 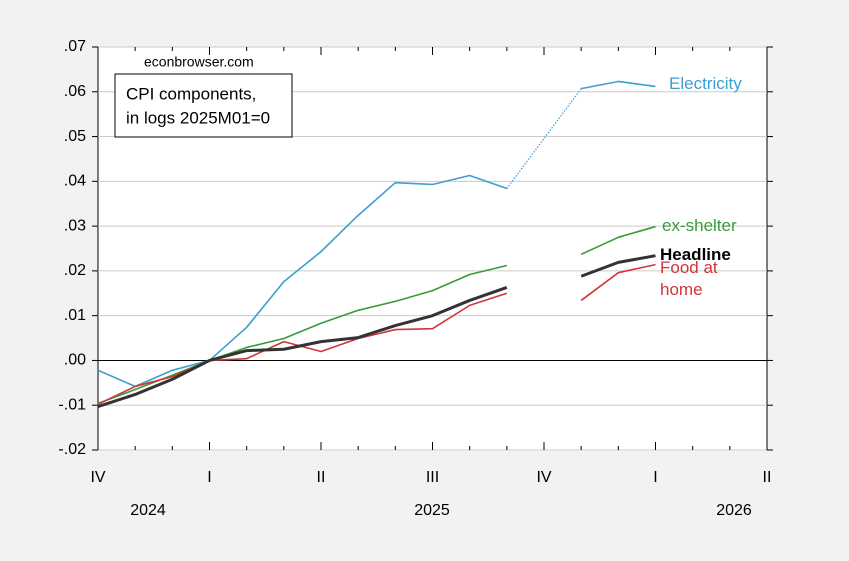 What do you see at coordinates (734, 510) in the screenshot?
I see `year-label: 2026` at bounding box center [734, 510].